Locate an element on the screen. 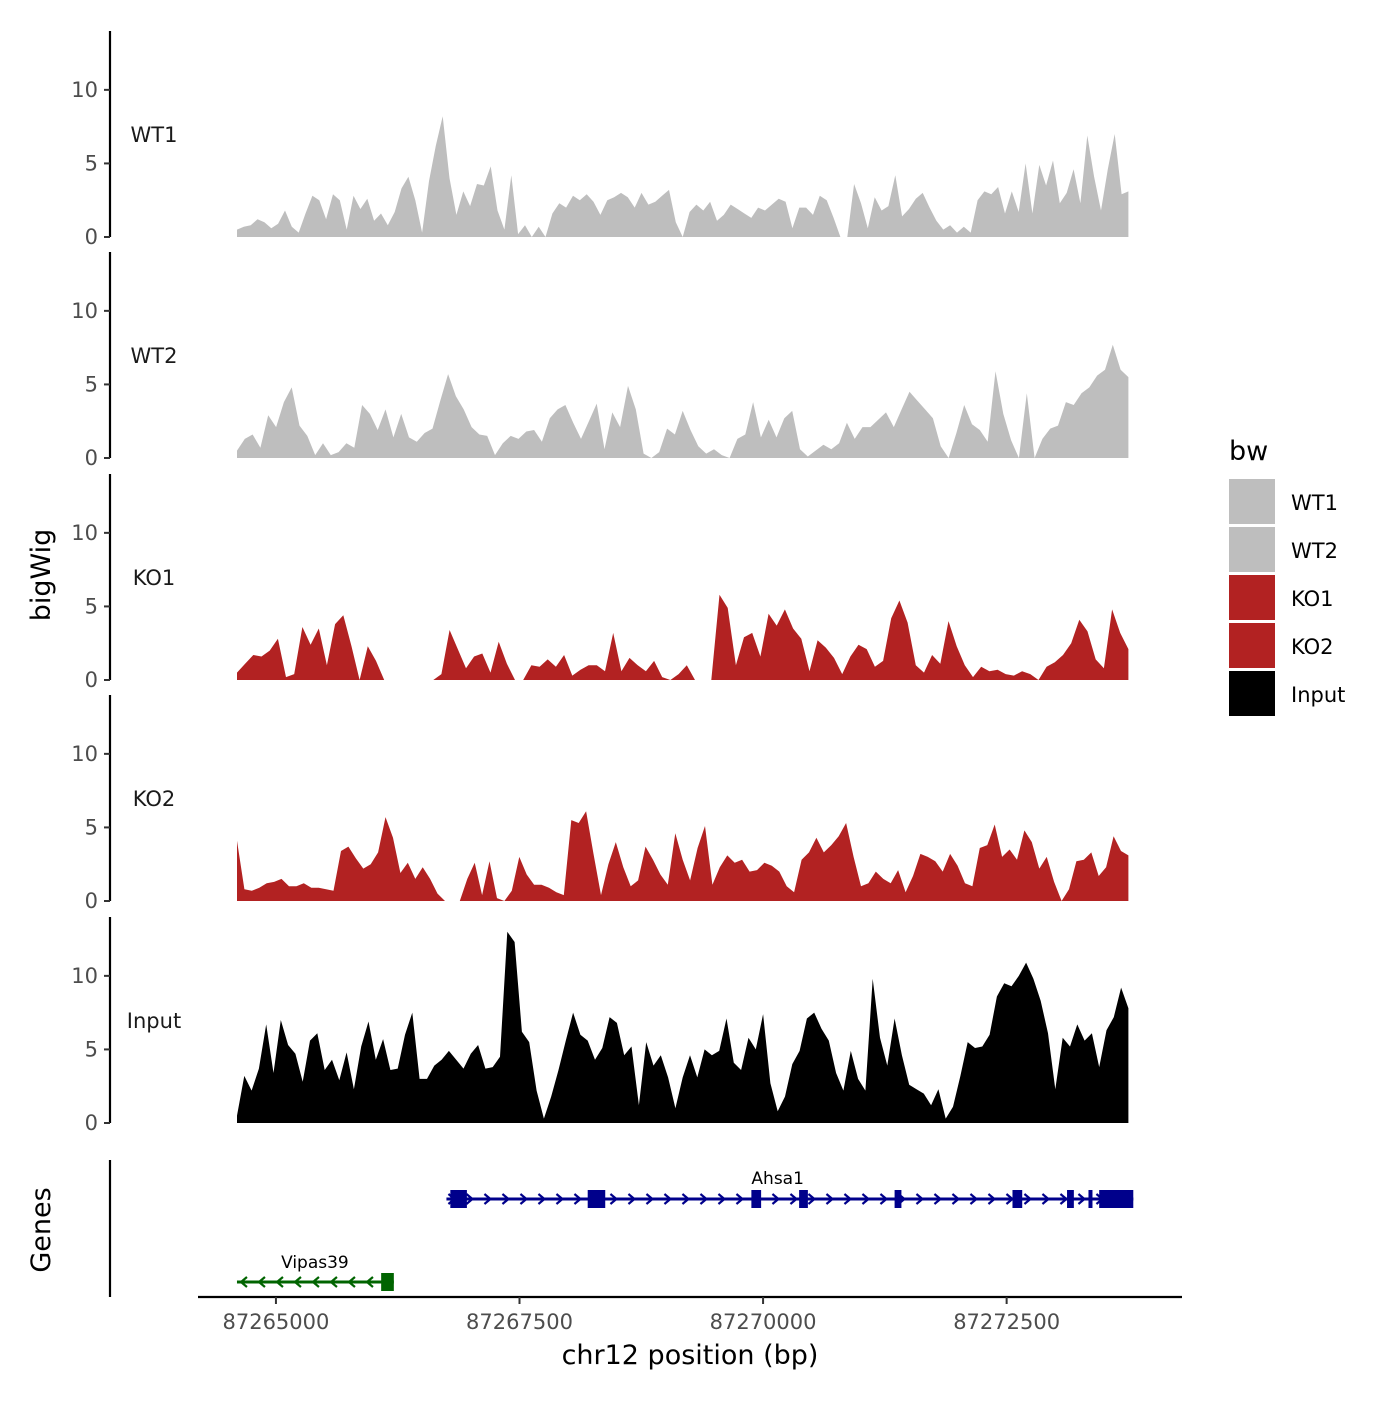 The width and height of the screenshot is (1400, 1405). coverage-area-input is located at coordinates (683, 1027).